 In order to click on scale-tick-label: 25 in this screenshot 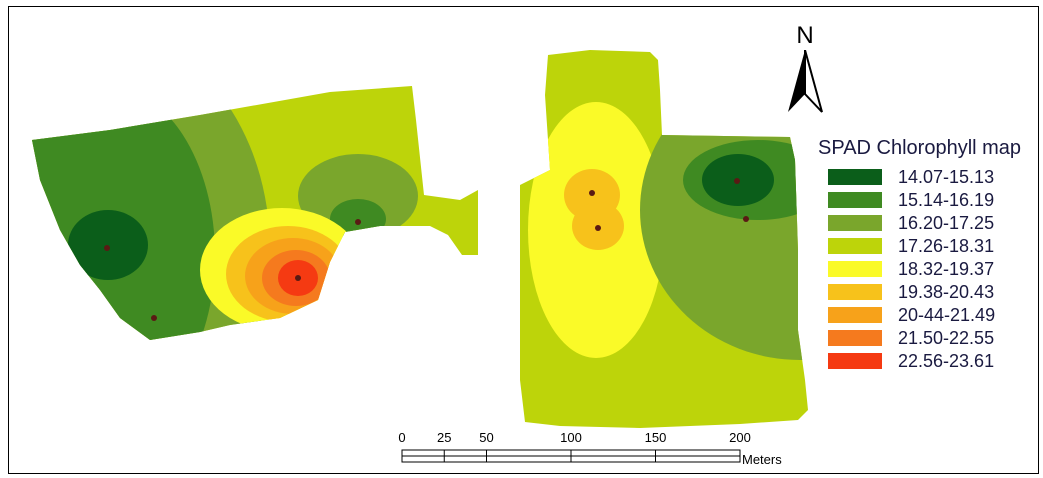, I will do `click(444, 437)`.